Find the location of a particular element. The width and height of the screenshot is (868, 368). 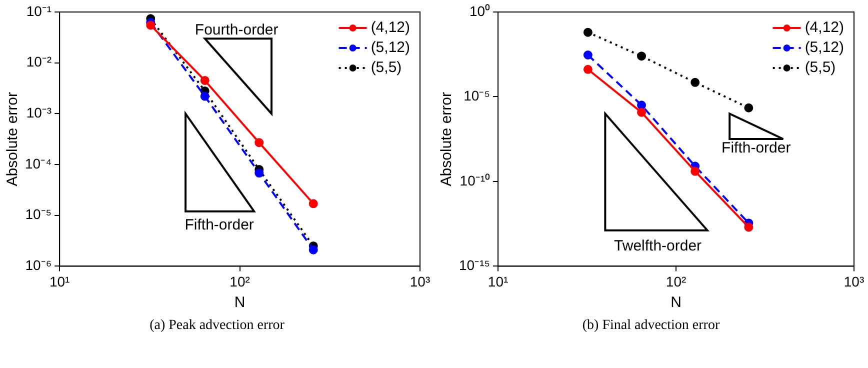

y-tick-label: 10⁻¹⁵ is located at coordinates (474, 265).